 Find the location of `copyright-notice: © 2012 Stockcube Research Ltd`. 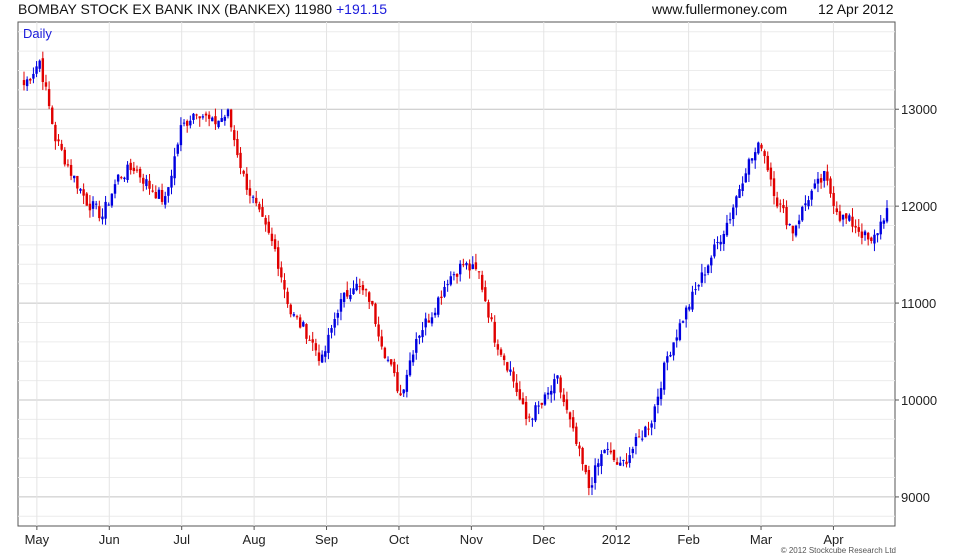

copyright-notice: © 2012 Stockcube Research Ltd is located at coordinates (838, 550).